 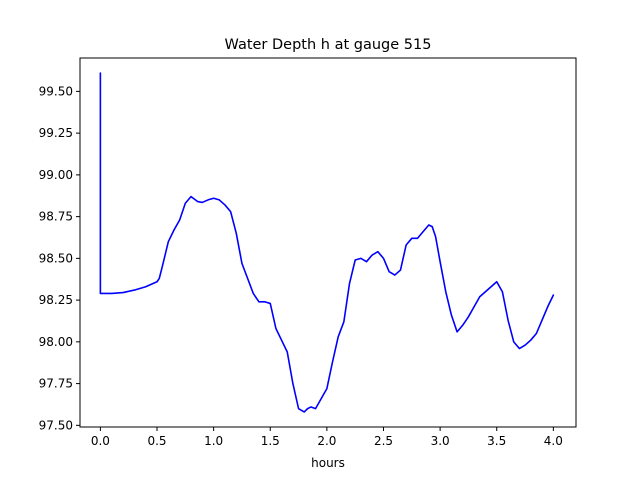 I want to click on y-tick-label: 98.25, so click(x=56, y=300).